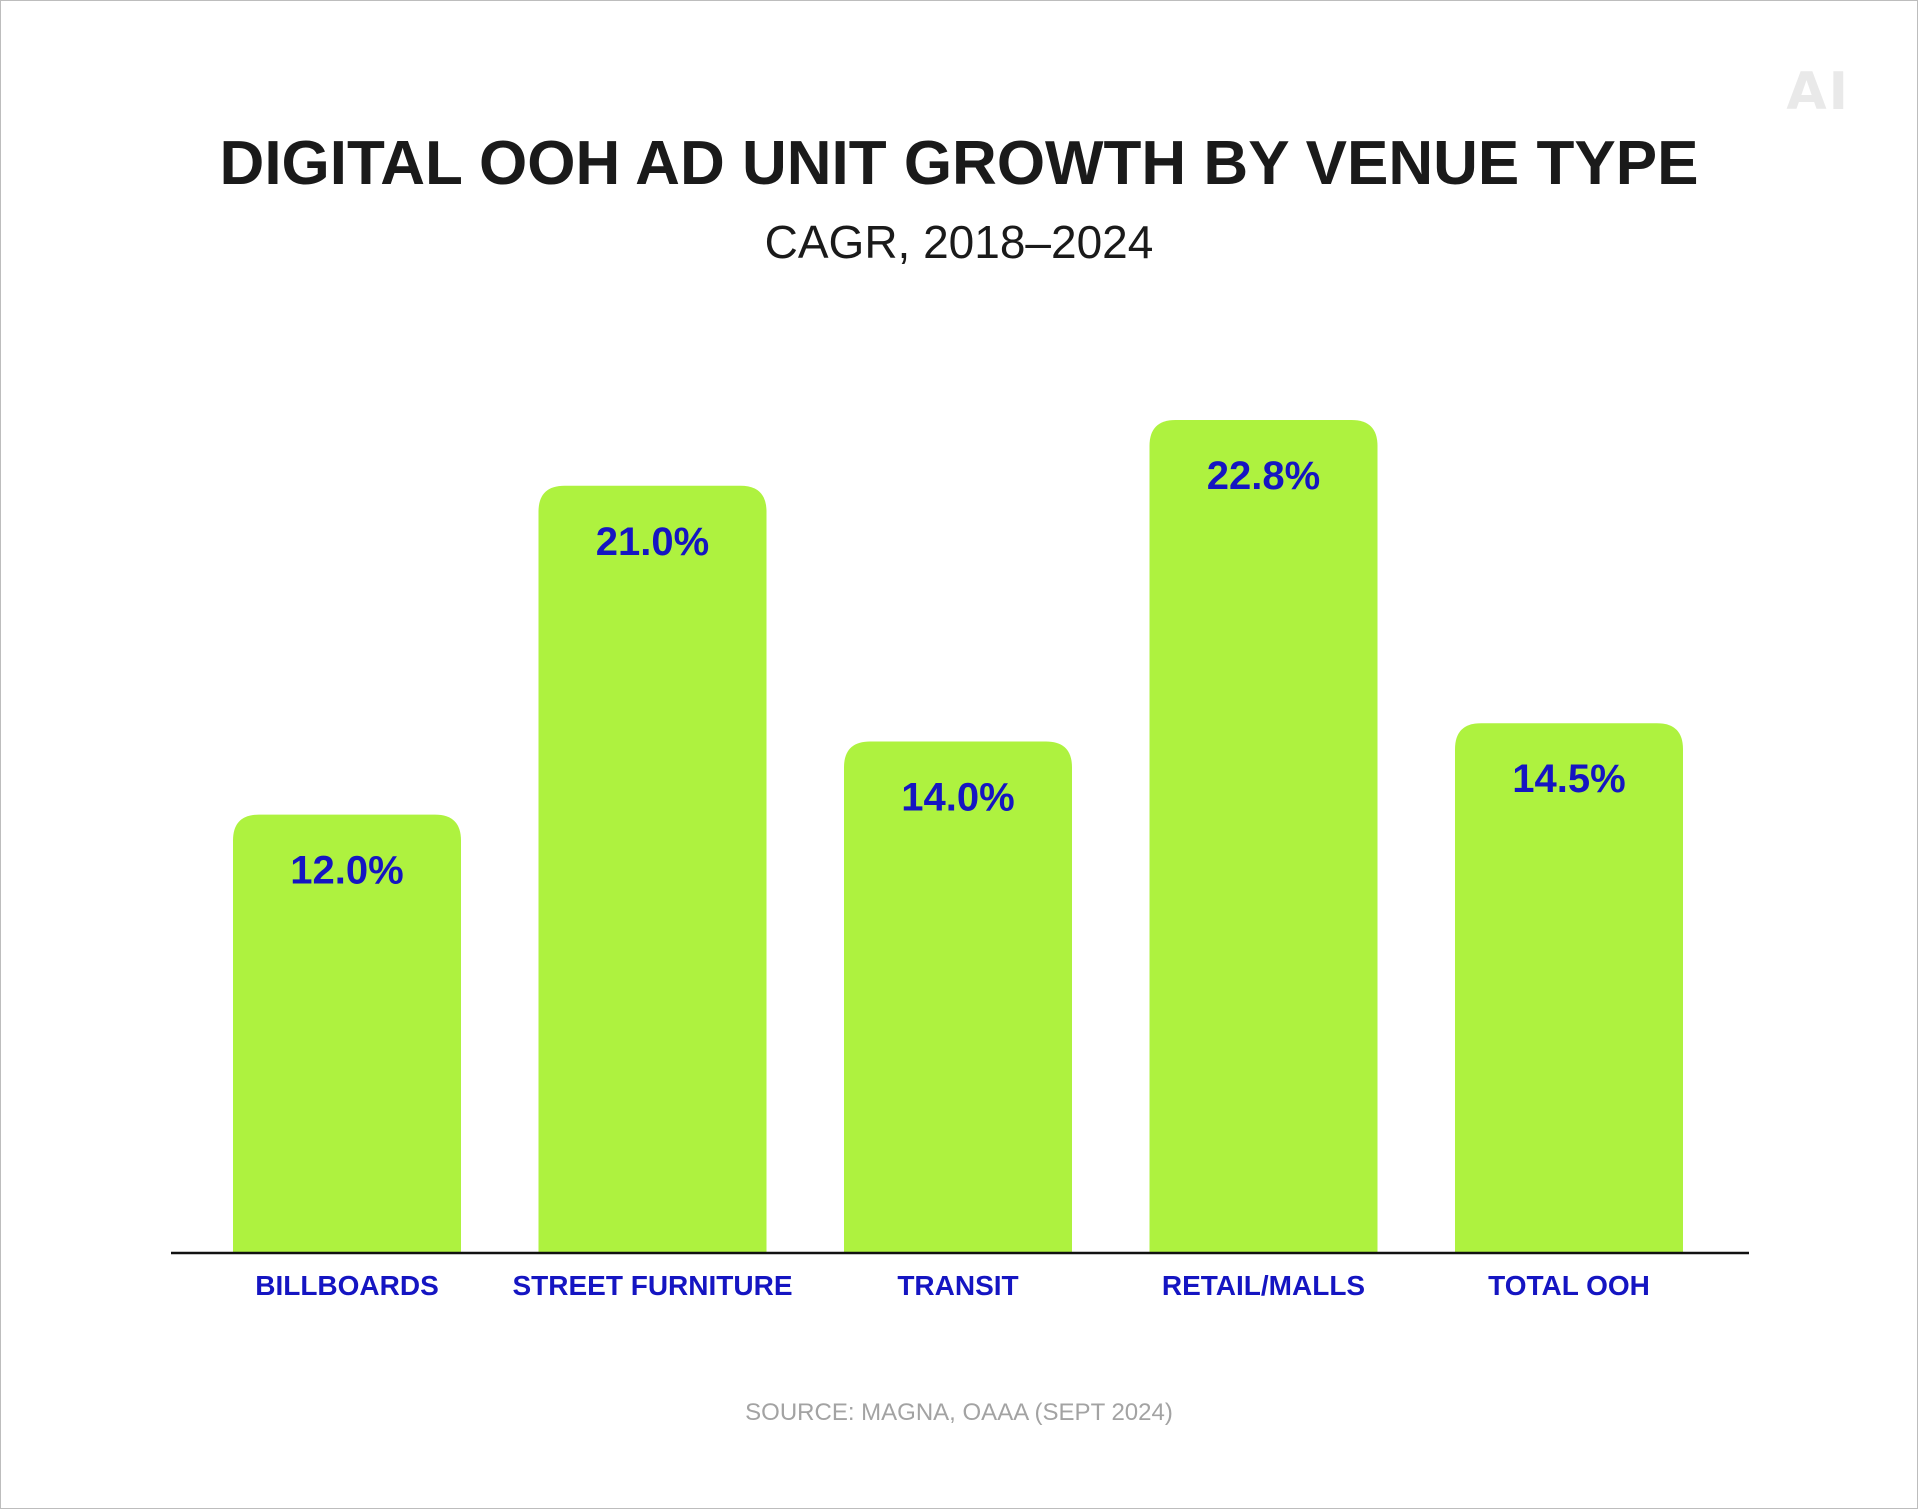 This screenshot has width=1918, height=1509. Describe the element at coordinates (1263, 1285) in the screenshot. I see `category-label-retail-malls: RETAIL/MALLS` at that location.